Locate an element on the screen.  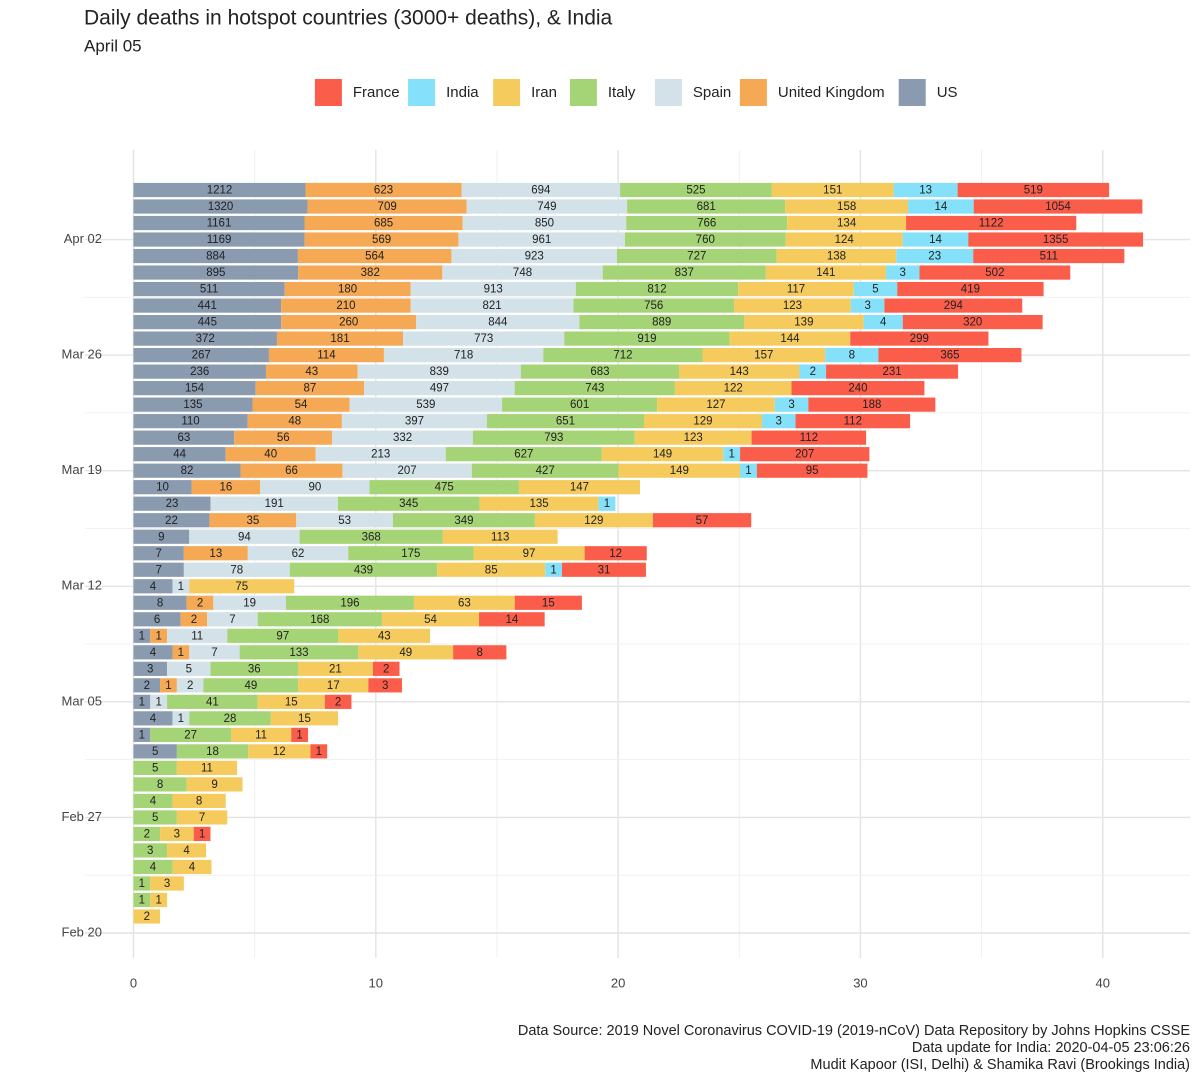
data-label: 4 is located at coordinates (153, 801).